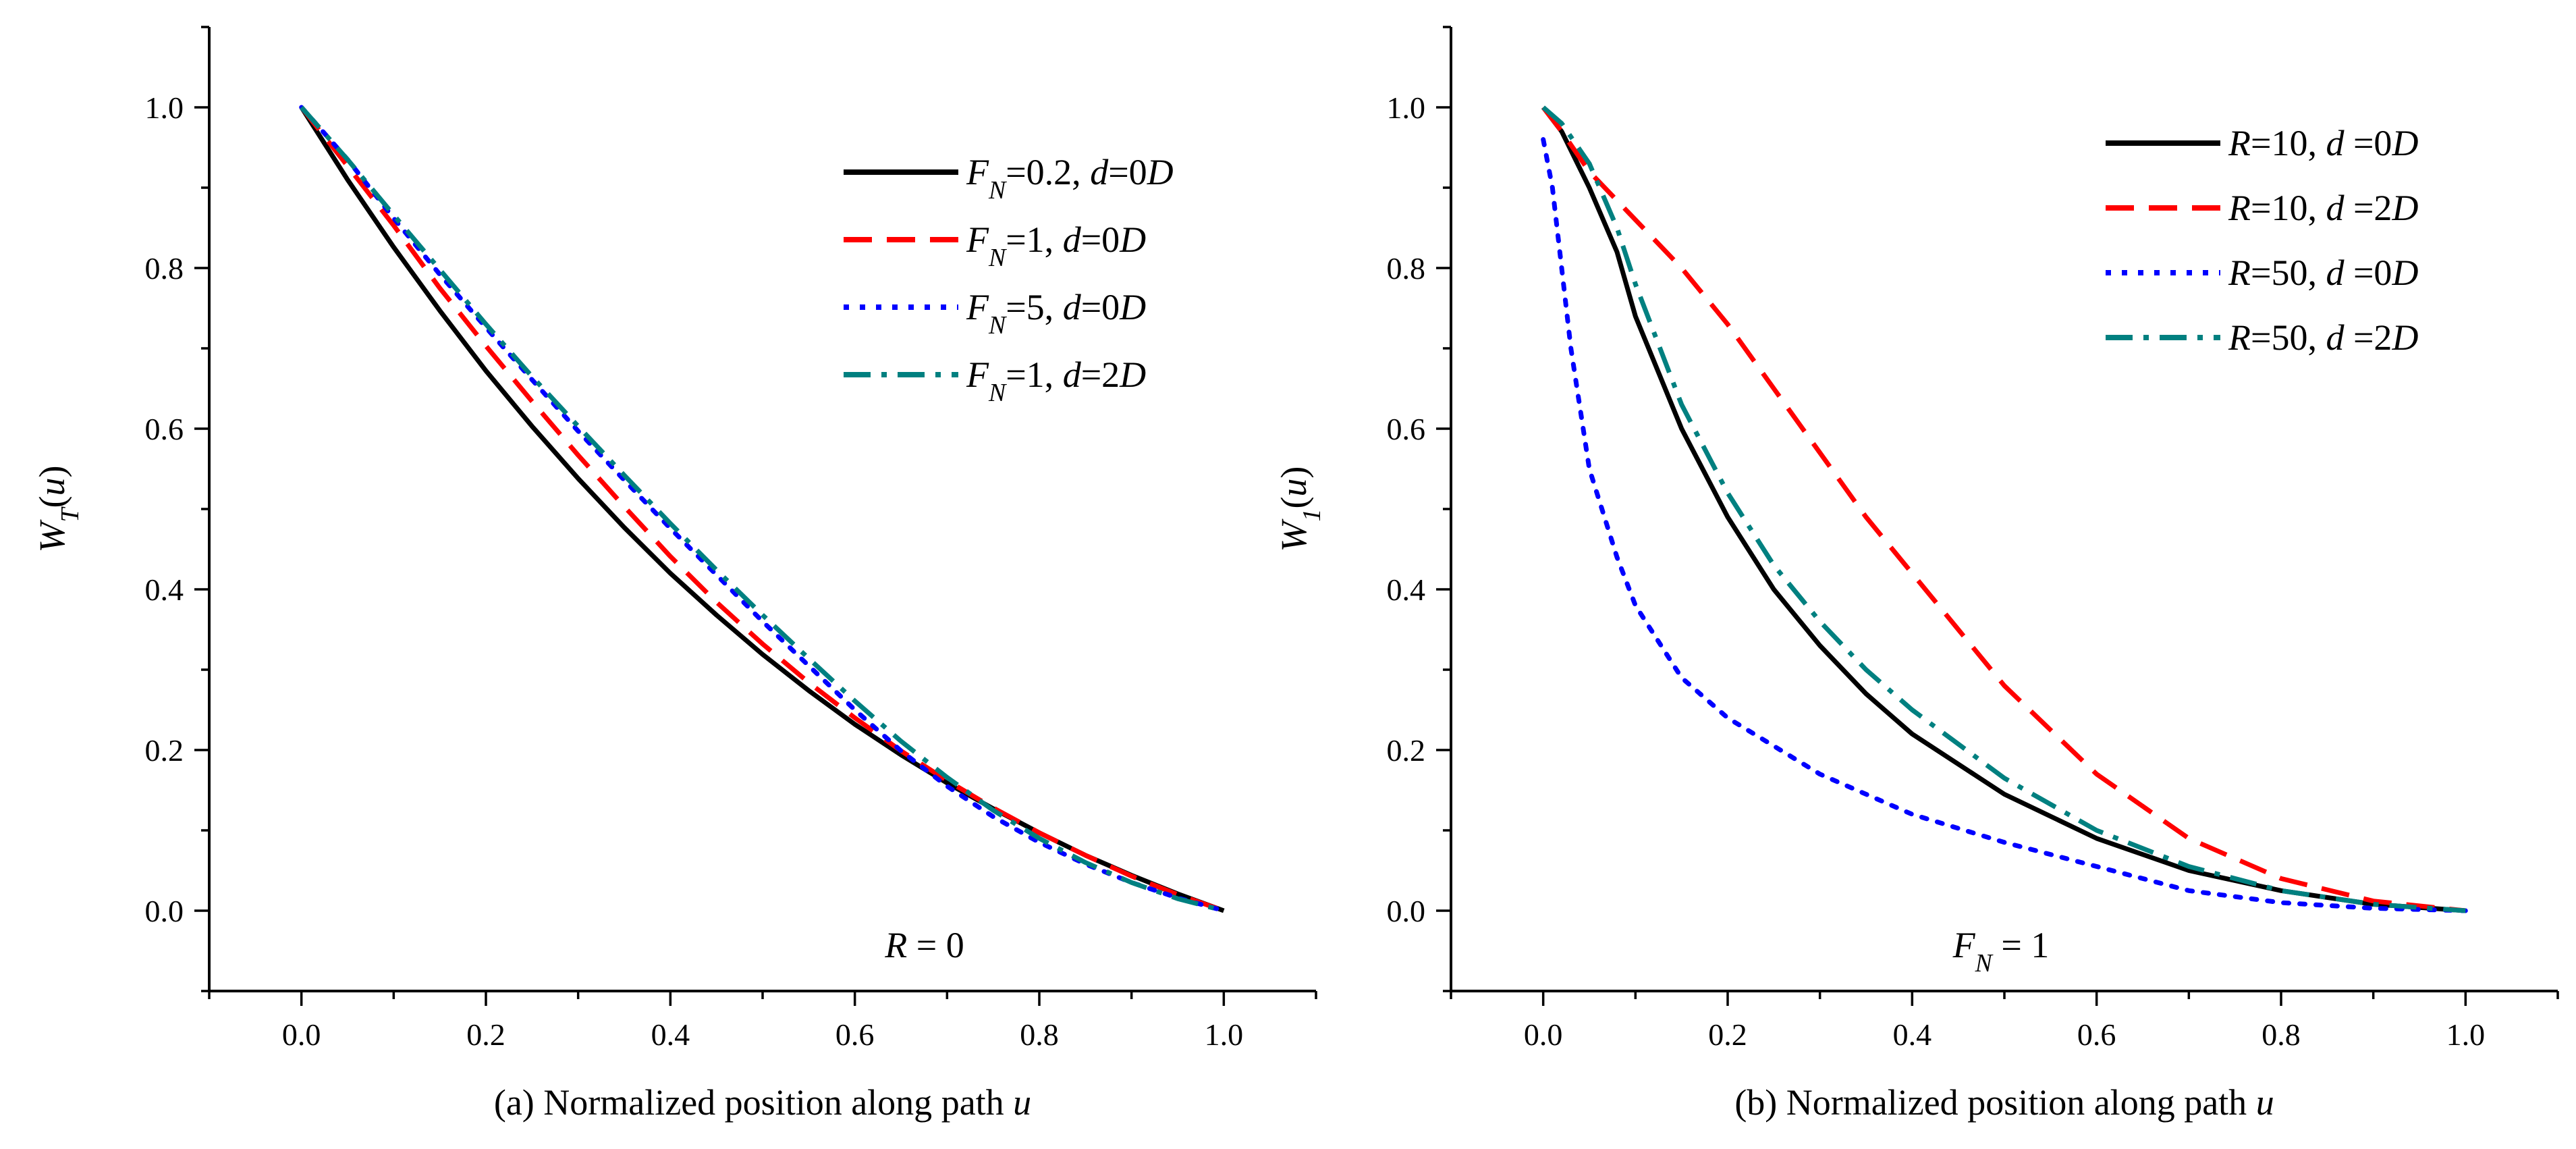 The height and width of the screenshot is (1149, 2576). What do you see at coordinates (1070, 178) in the screenshot?
I see `legend-label-1: FN=0.2, d=0D` at bounding box center [1070, 178].